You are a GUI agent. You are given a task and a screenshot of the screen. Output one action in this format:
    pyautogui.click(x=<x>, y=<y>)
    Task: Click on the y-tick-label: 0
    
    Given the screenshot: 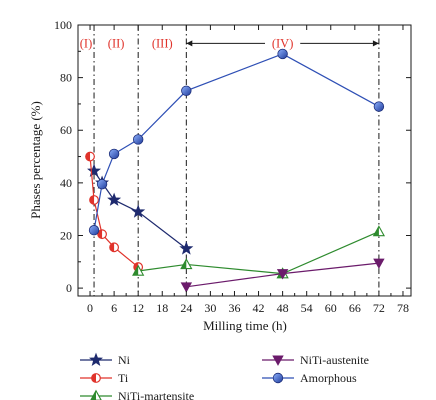 What is the action you would take?
    pyautogui.click(x=69, y=288)
    